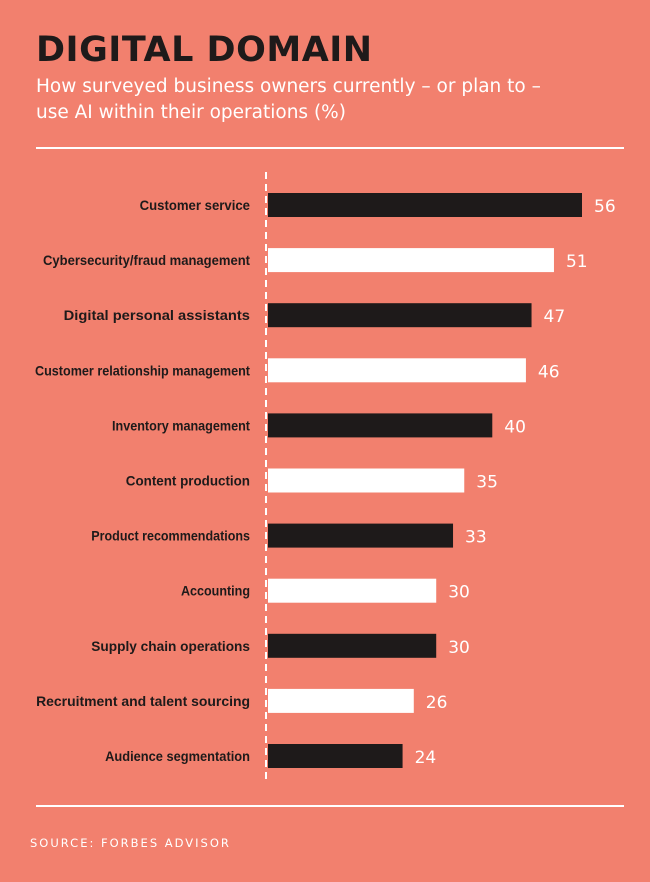 The width and height of the screenshot is (650, 882). I want to click on category-label: Accounting, so click(215, 591).